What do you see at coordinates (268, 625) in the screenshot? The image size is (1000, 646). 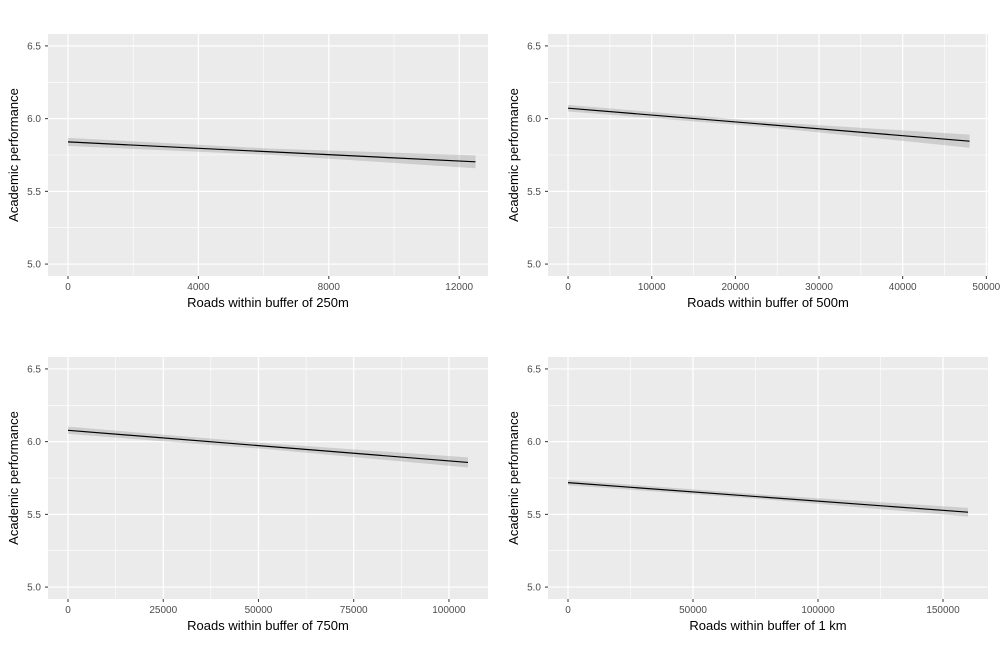 I see `x-axis-title: Roads within buffer of 750m` at bounding box center [268, 625].